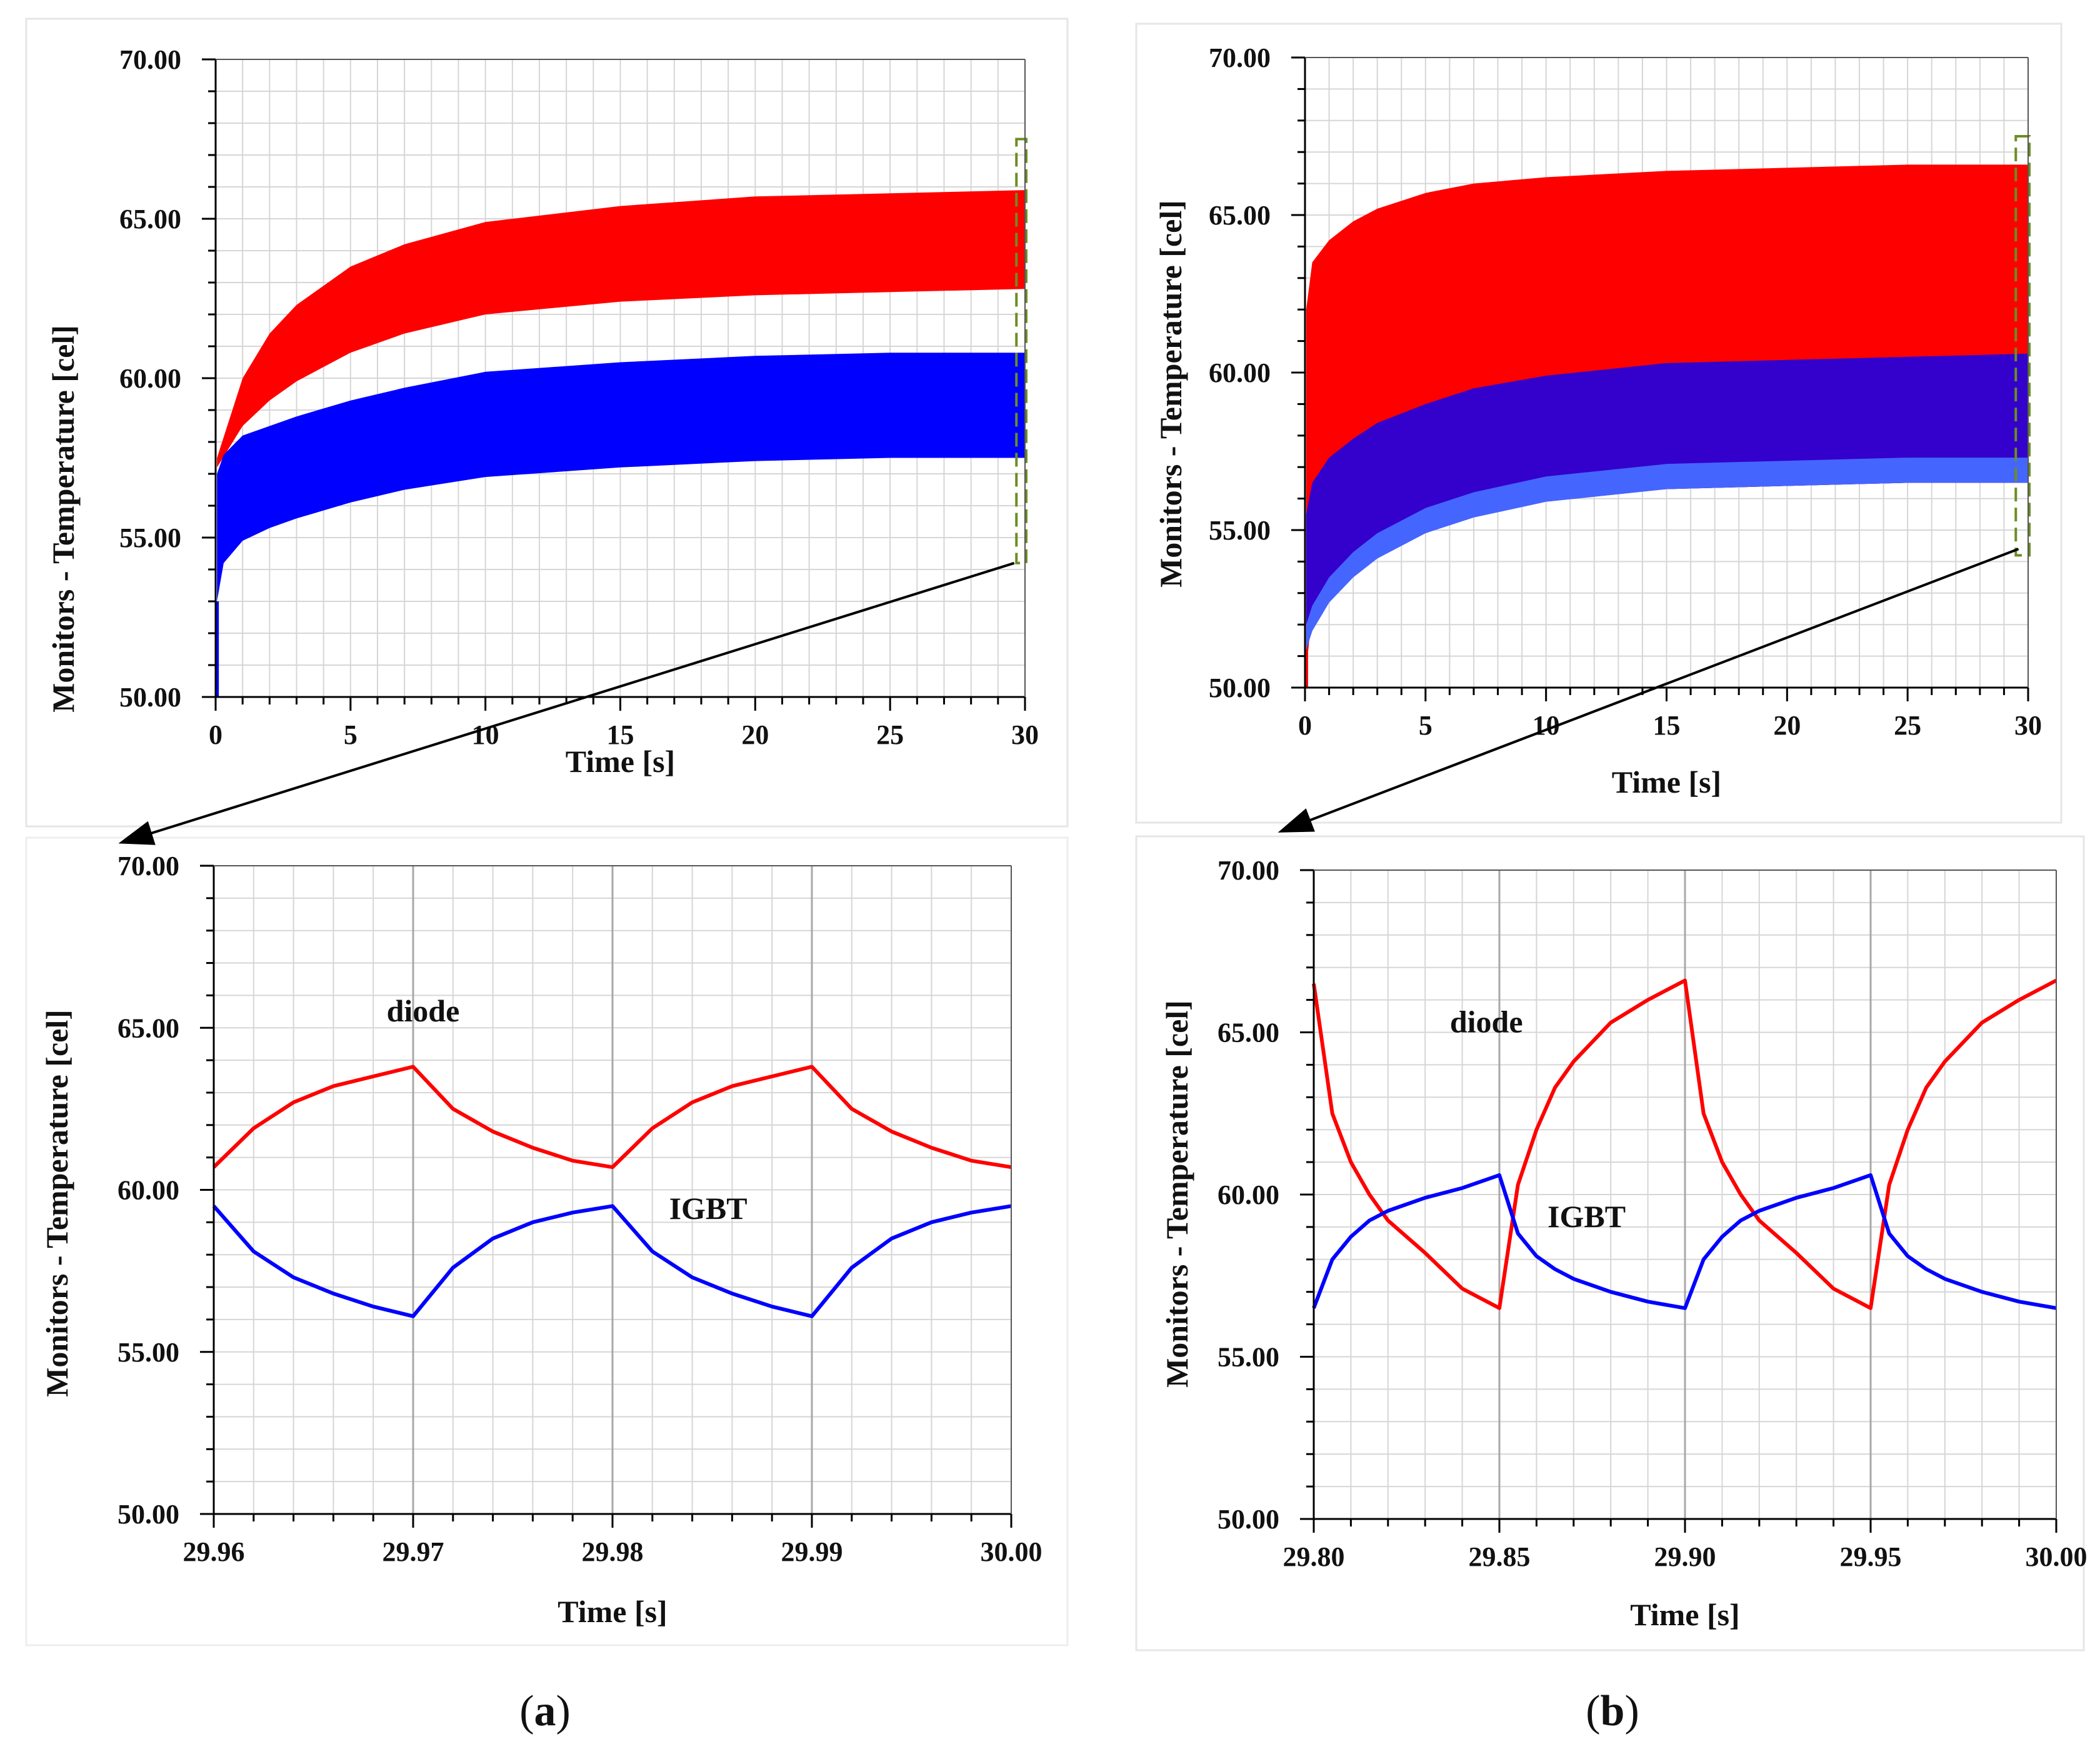 Image resolution: width=2100 pixels, height=1744 pixels. Describe the element at coordinates (214, 1552) in the screenshot. I see `x-tick-label: 29.96` at that location.